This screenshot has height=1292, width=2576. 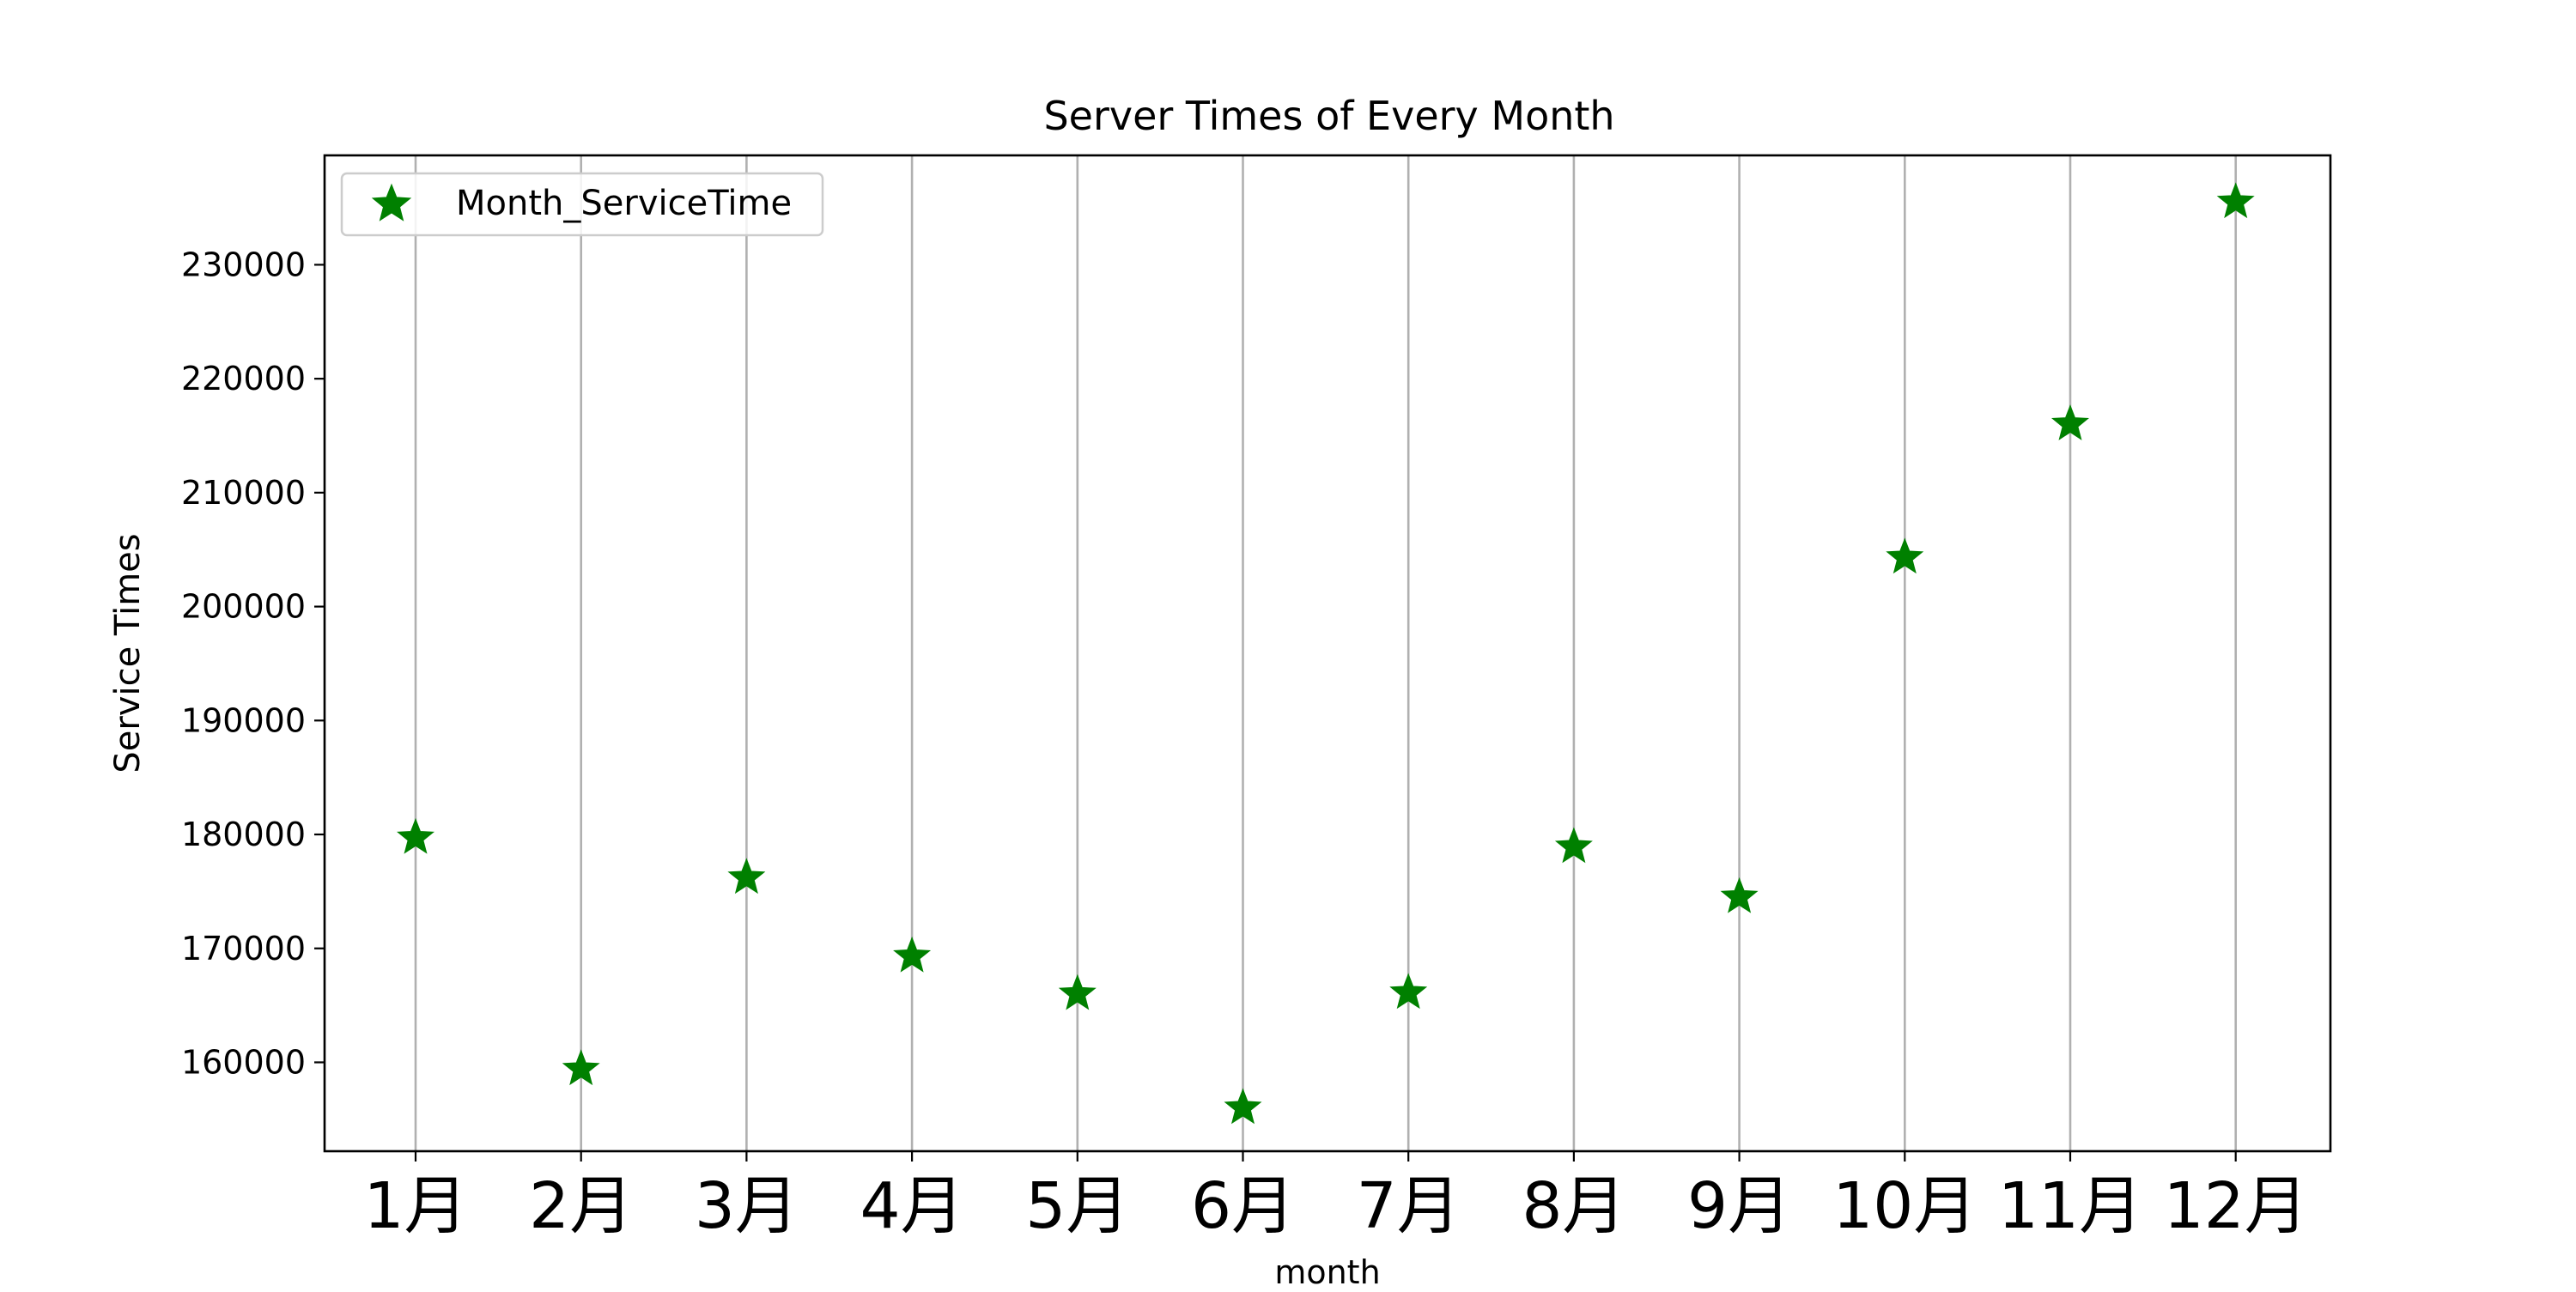 What do you see at coordinates (581, 1206) in the screenshot?
I see `x-tick-label: 2月` at bounding box center [581, 1206].